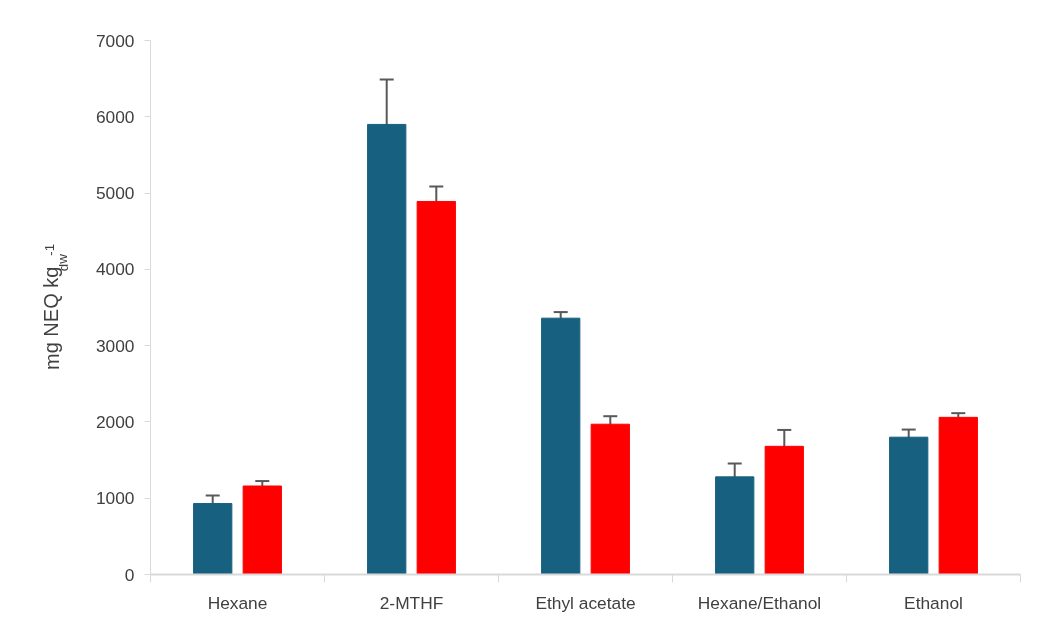  I want to click on y-tick-label: 0, so click(129, 574).